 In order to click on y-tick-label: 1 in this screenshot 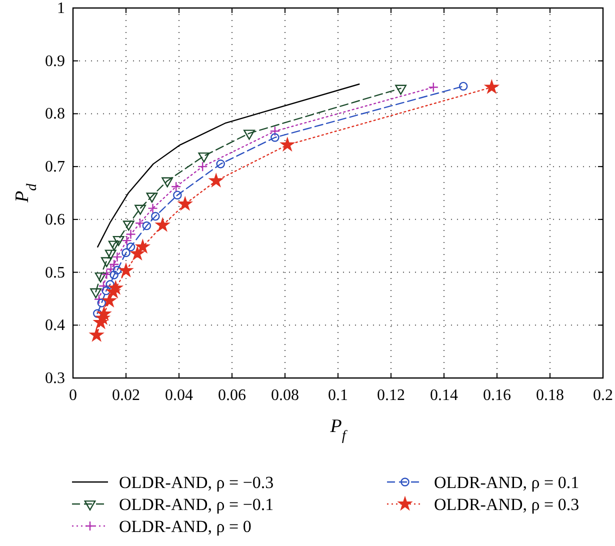, I will do `click(61, 8)`.